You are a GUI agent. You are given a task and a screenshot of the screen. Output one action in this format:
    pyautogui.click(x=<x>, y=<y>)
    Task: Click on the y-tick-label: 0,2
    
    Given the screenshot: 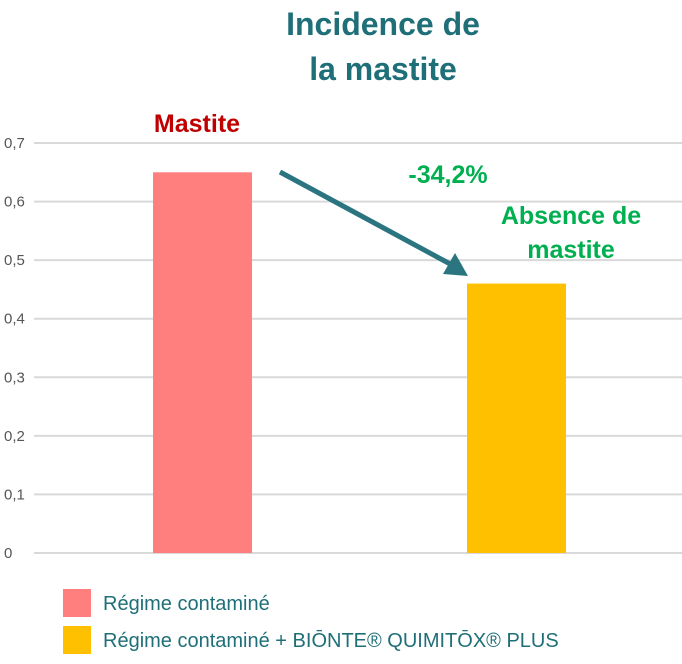 What is the action you would take?
    pyautogui.click(x=14, y=436)
    